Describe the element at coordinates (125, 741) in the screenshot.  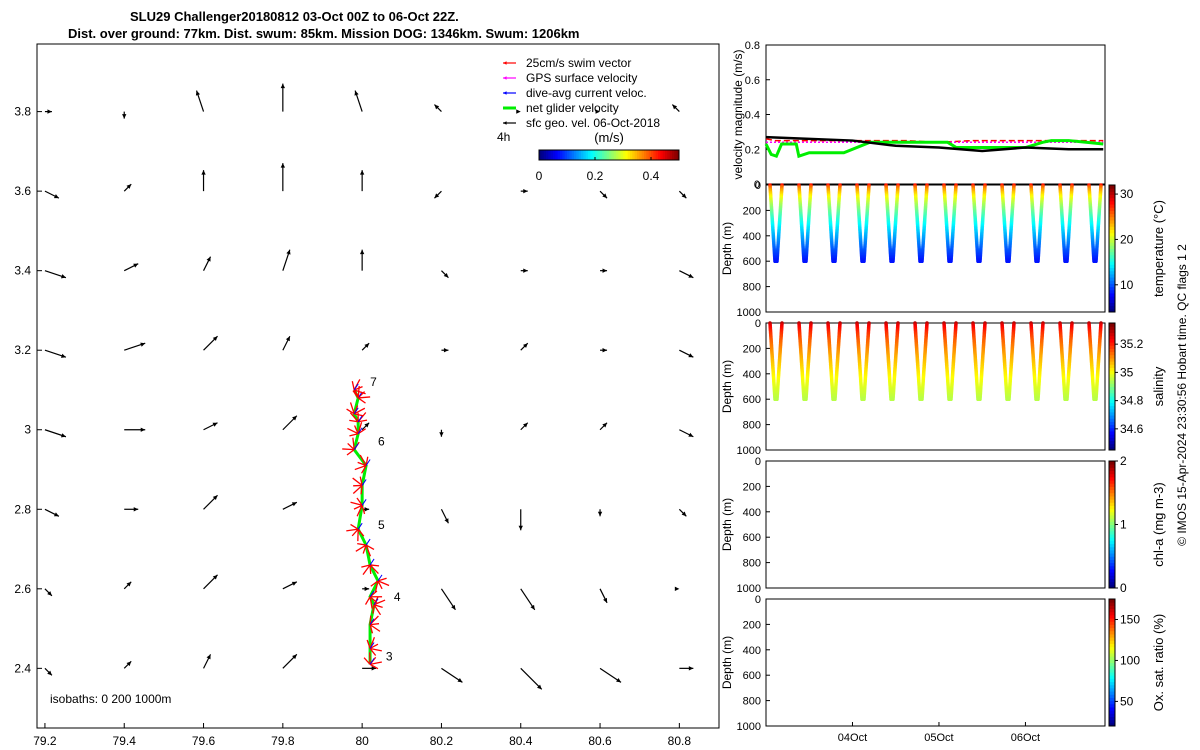
I see `map-x-tick-label: 79.4` at that location.